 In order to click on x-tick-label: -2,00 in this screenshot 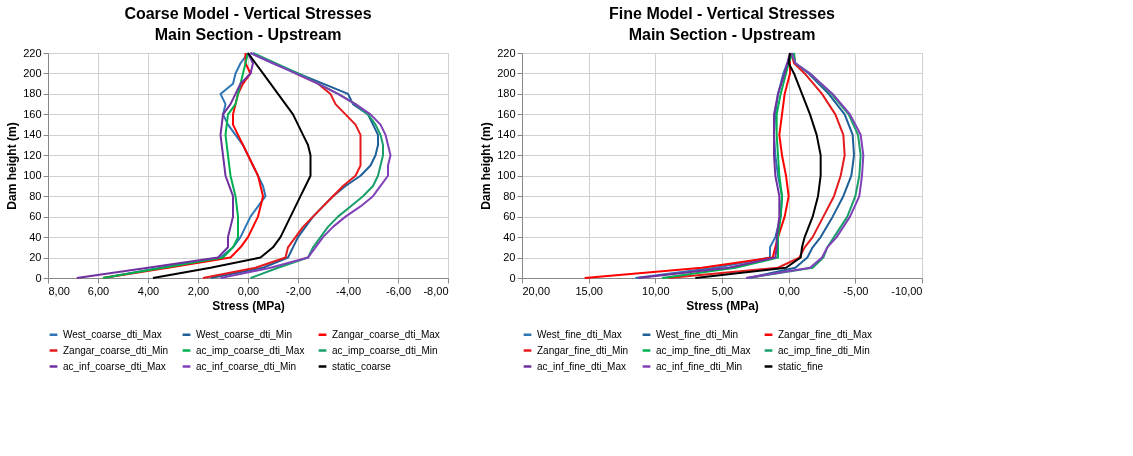, I will do `click(298, 290)`.